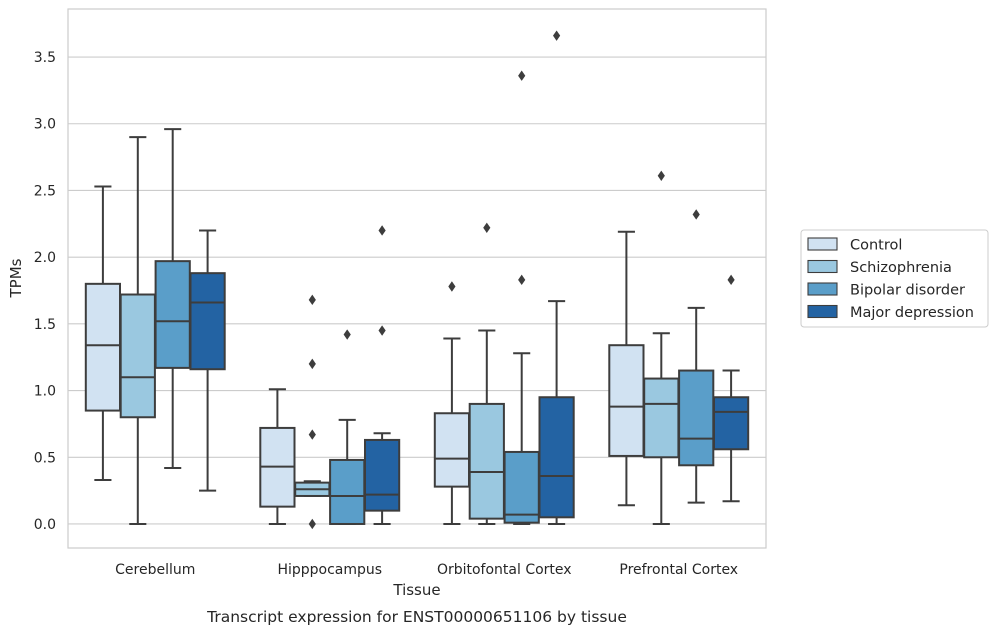 This screenshot has width=997, height=634. Describe the element at coordinates (504, 570) in the screenshot. I see `x-tick-label: Orbitofontal Cortex` at that location.